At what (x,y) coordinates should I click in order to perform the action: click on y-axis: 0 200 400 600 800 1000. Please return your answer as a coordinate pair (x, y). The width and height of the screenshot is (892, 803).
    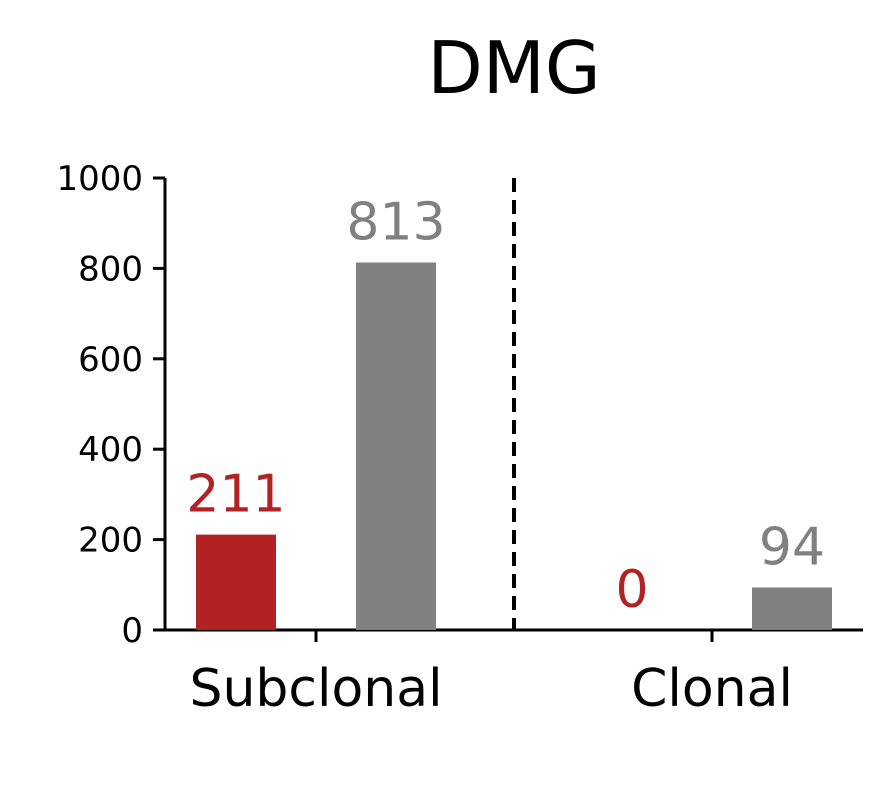
    Looking at the image, I should click on (111, 405).